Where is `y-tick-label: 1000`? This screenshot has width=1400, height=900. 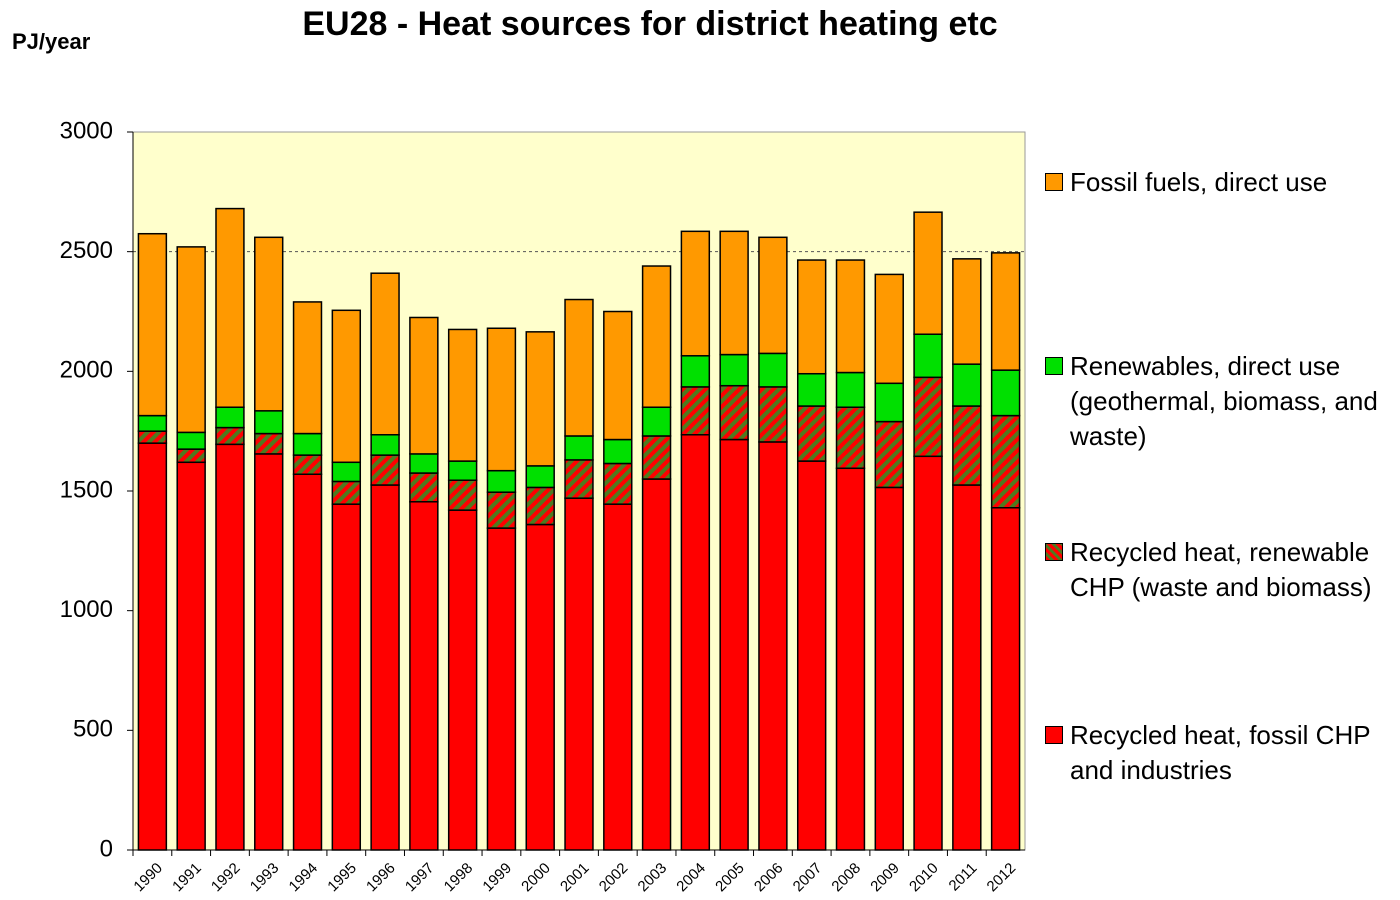 y-tick-label: 1000 is located at coordinates (86, 609).